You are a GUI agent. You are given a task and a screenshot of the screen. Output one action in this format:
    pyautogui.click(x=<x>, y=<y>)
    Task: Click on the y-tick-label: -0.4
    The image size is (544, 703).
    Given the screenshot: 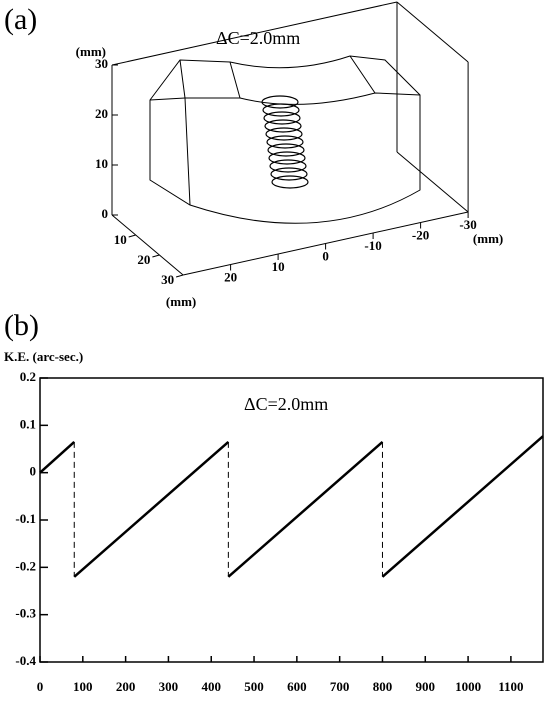 What is the action you would take?
    pyautogui.click(x=25, y=660)
    